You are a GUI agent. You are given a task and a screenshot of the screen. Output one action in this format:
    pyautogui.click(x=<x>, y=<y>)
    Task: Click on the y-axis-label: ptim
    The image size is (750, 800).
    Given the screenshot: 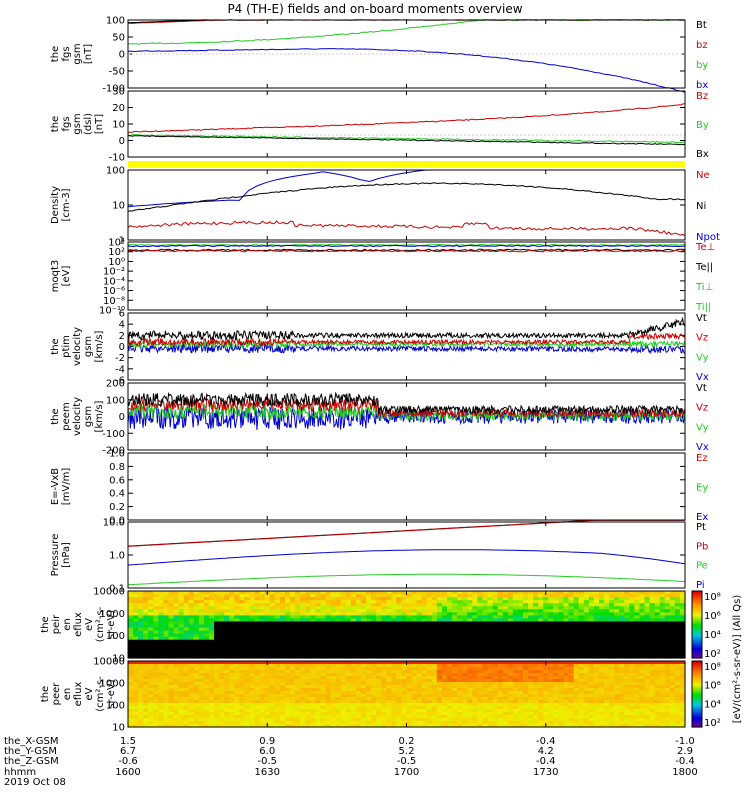 What is the action you would take?
    pyautogui.click(x=66, y=346)
    